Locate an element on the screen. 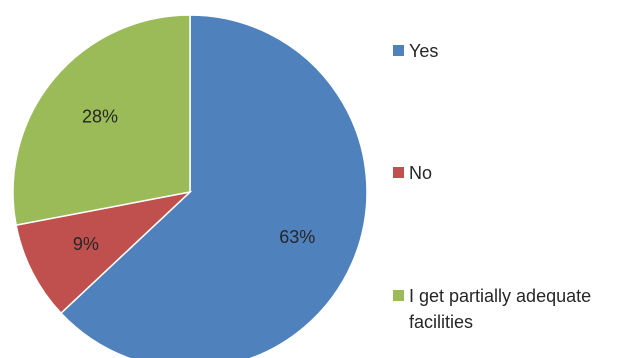  pie-slice-no is located at coordinates (104, 252).